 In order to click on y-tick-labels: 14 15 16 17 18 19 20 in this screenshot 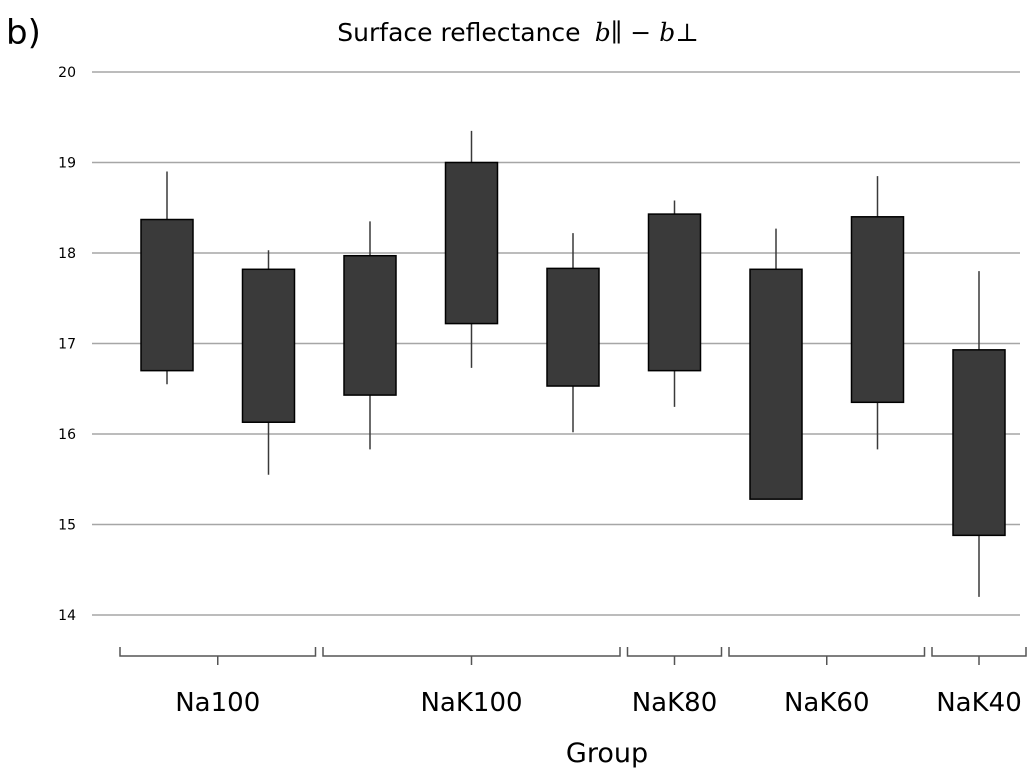, I will do `click(67, 344)`.